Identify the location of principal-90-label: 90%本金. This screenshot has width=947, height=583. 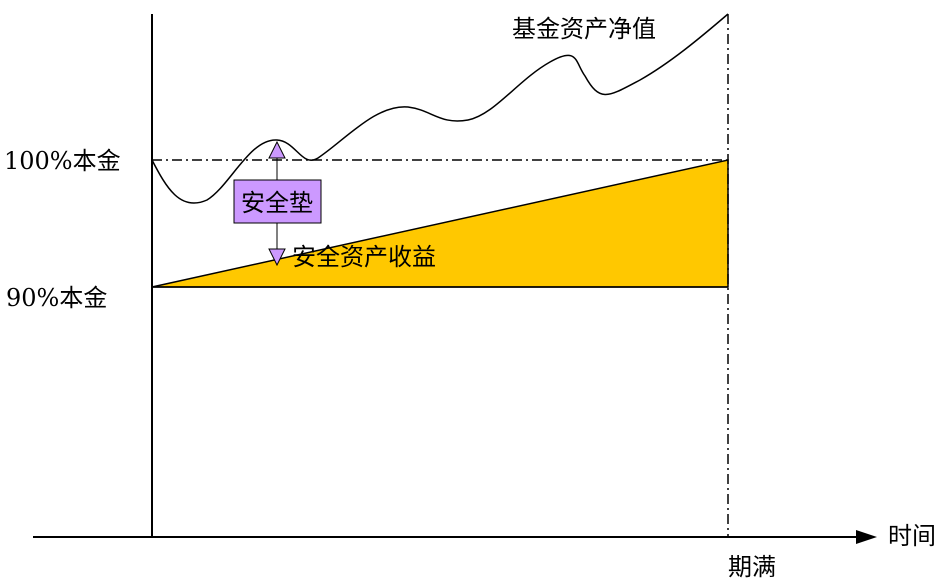
(56, 298).